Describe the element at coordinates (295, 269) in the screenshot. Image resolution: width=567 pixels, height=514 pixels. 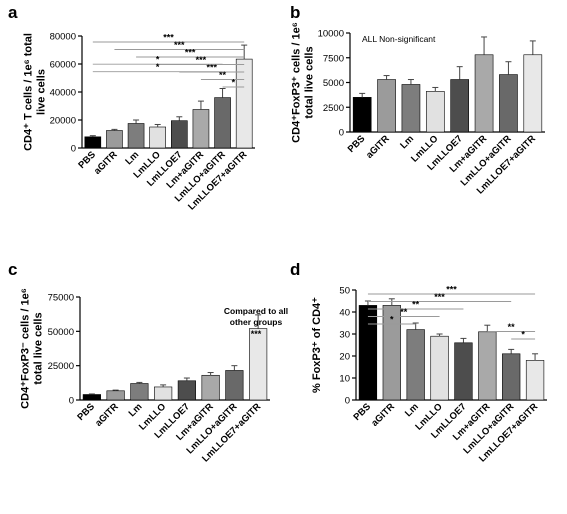
I see `panel-letter: d` at that location.